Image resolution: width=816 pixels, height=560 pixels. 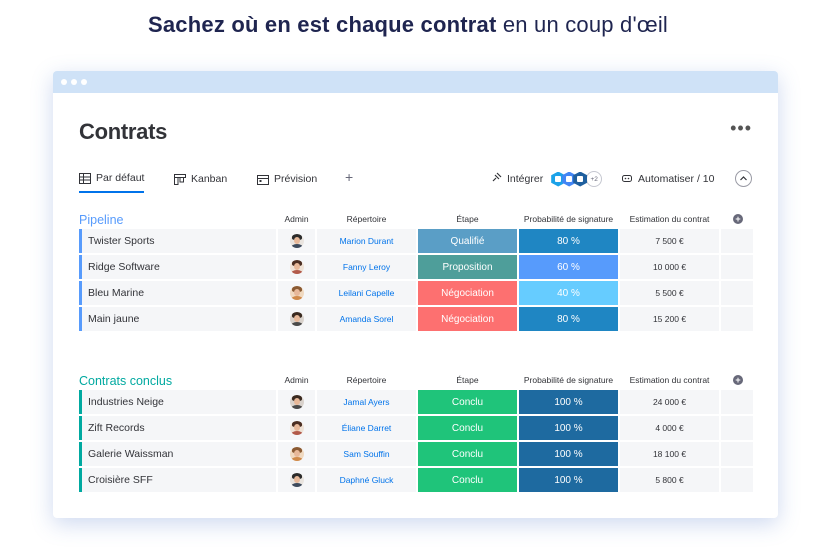 I want to click on board-toolbar: Par défaut Kanban Prévision + Intégrer, so click(x=417, y=180).